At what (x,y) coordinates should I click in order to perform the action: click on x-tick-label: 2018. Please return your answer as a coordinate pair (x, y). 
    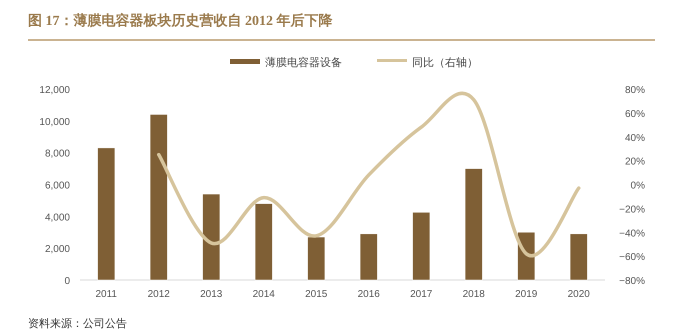
    Looking at the image, I should click on (474, 294).